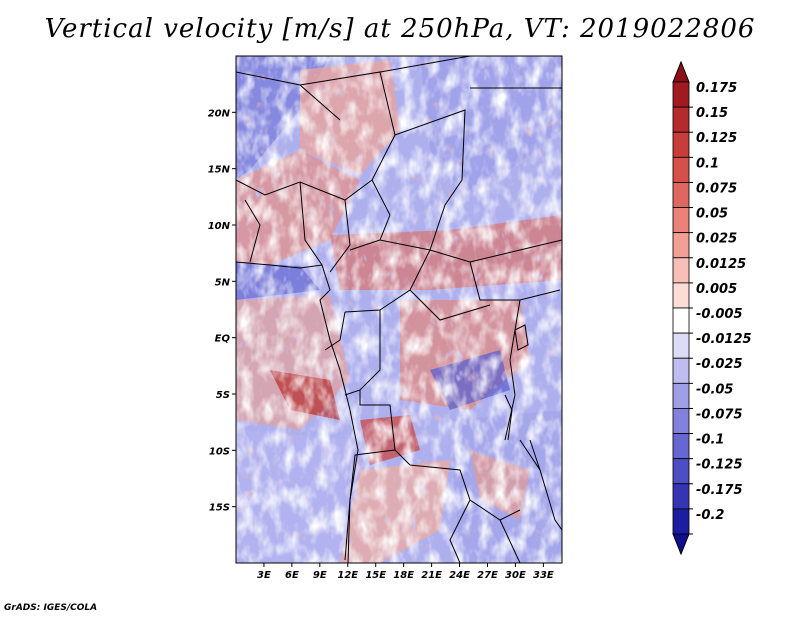 Image resolution: width=800 pixels, height=618 pixels. What do you see at coordinates (223, 339) in the screenshot?
I see `lat-tick-label: EQ` at bounding box center [223, 339].